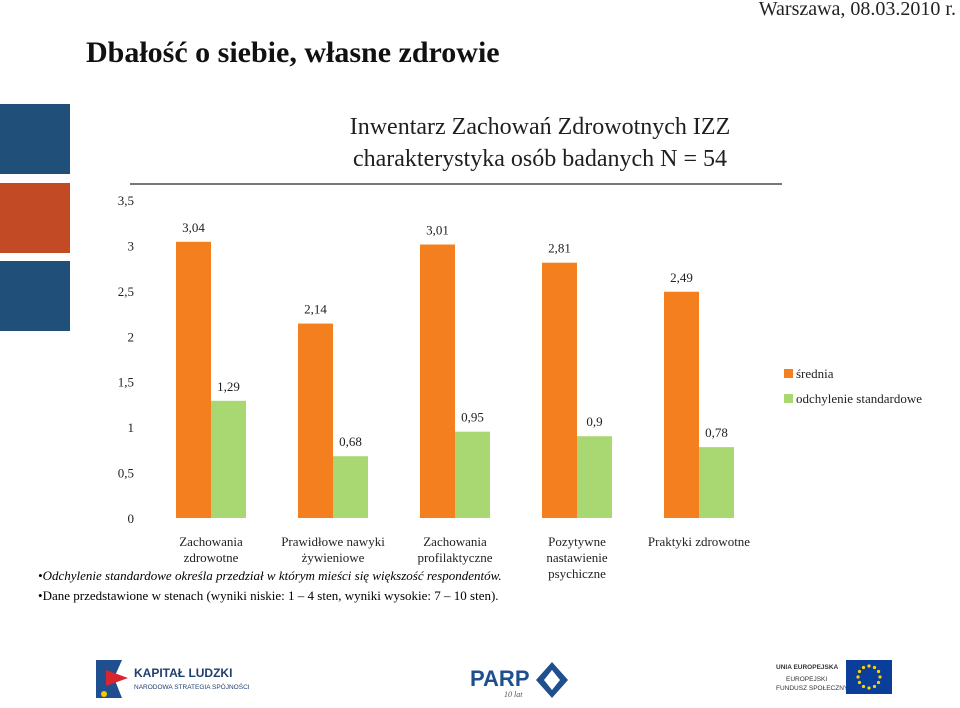 Image resolution: width=960 pixels, height=708 pixels. I want to click on parp-name: PARP, so click(500, 678).